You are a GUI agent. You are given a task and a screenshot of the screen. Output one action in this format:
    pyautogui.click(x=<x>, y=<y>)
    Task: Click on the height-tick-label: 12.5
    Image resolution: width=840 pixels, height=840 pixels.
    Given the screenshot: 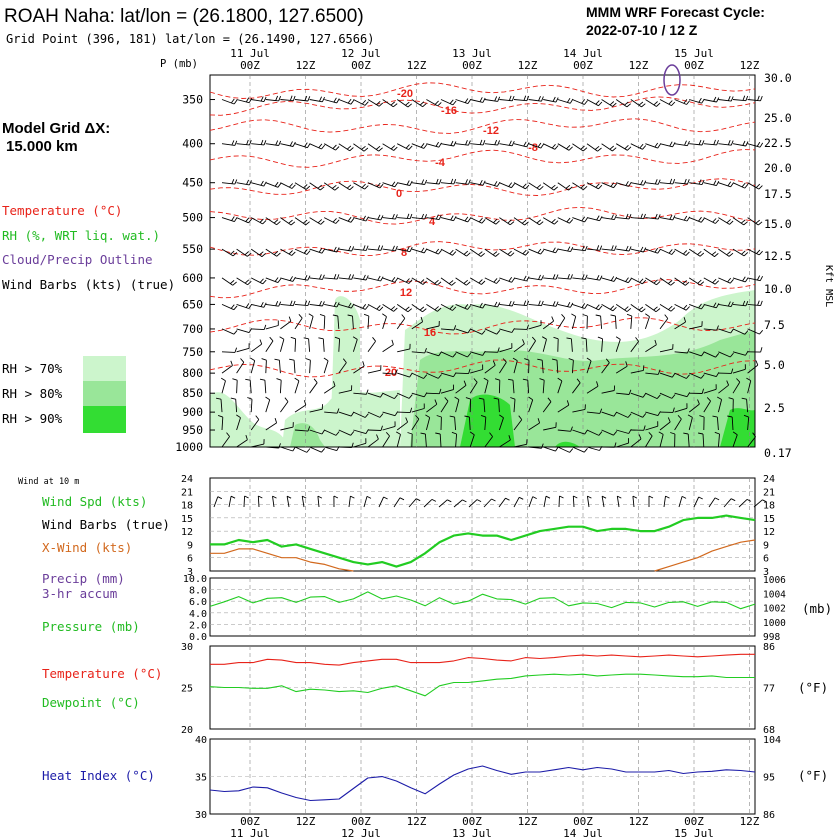 What is the action you would take?
    pyautogui.click(x=778, y=256)
    